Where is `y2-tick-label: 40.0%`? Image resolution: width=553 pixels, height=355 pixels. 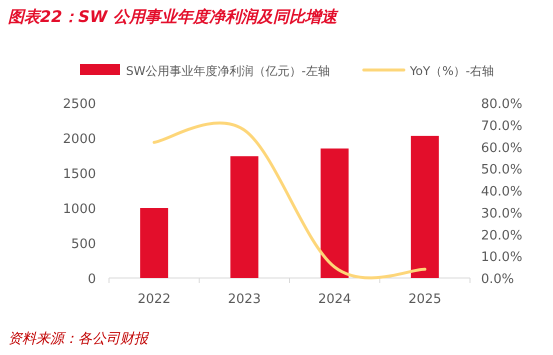 y2-tick-label: 40.0% is located at coordinates (501, 192).